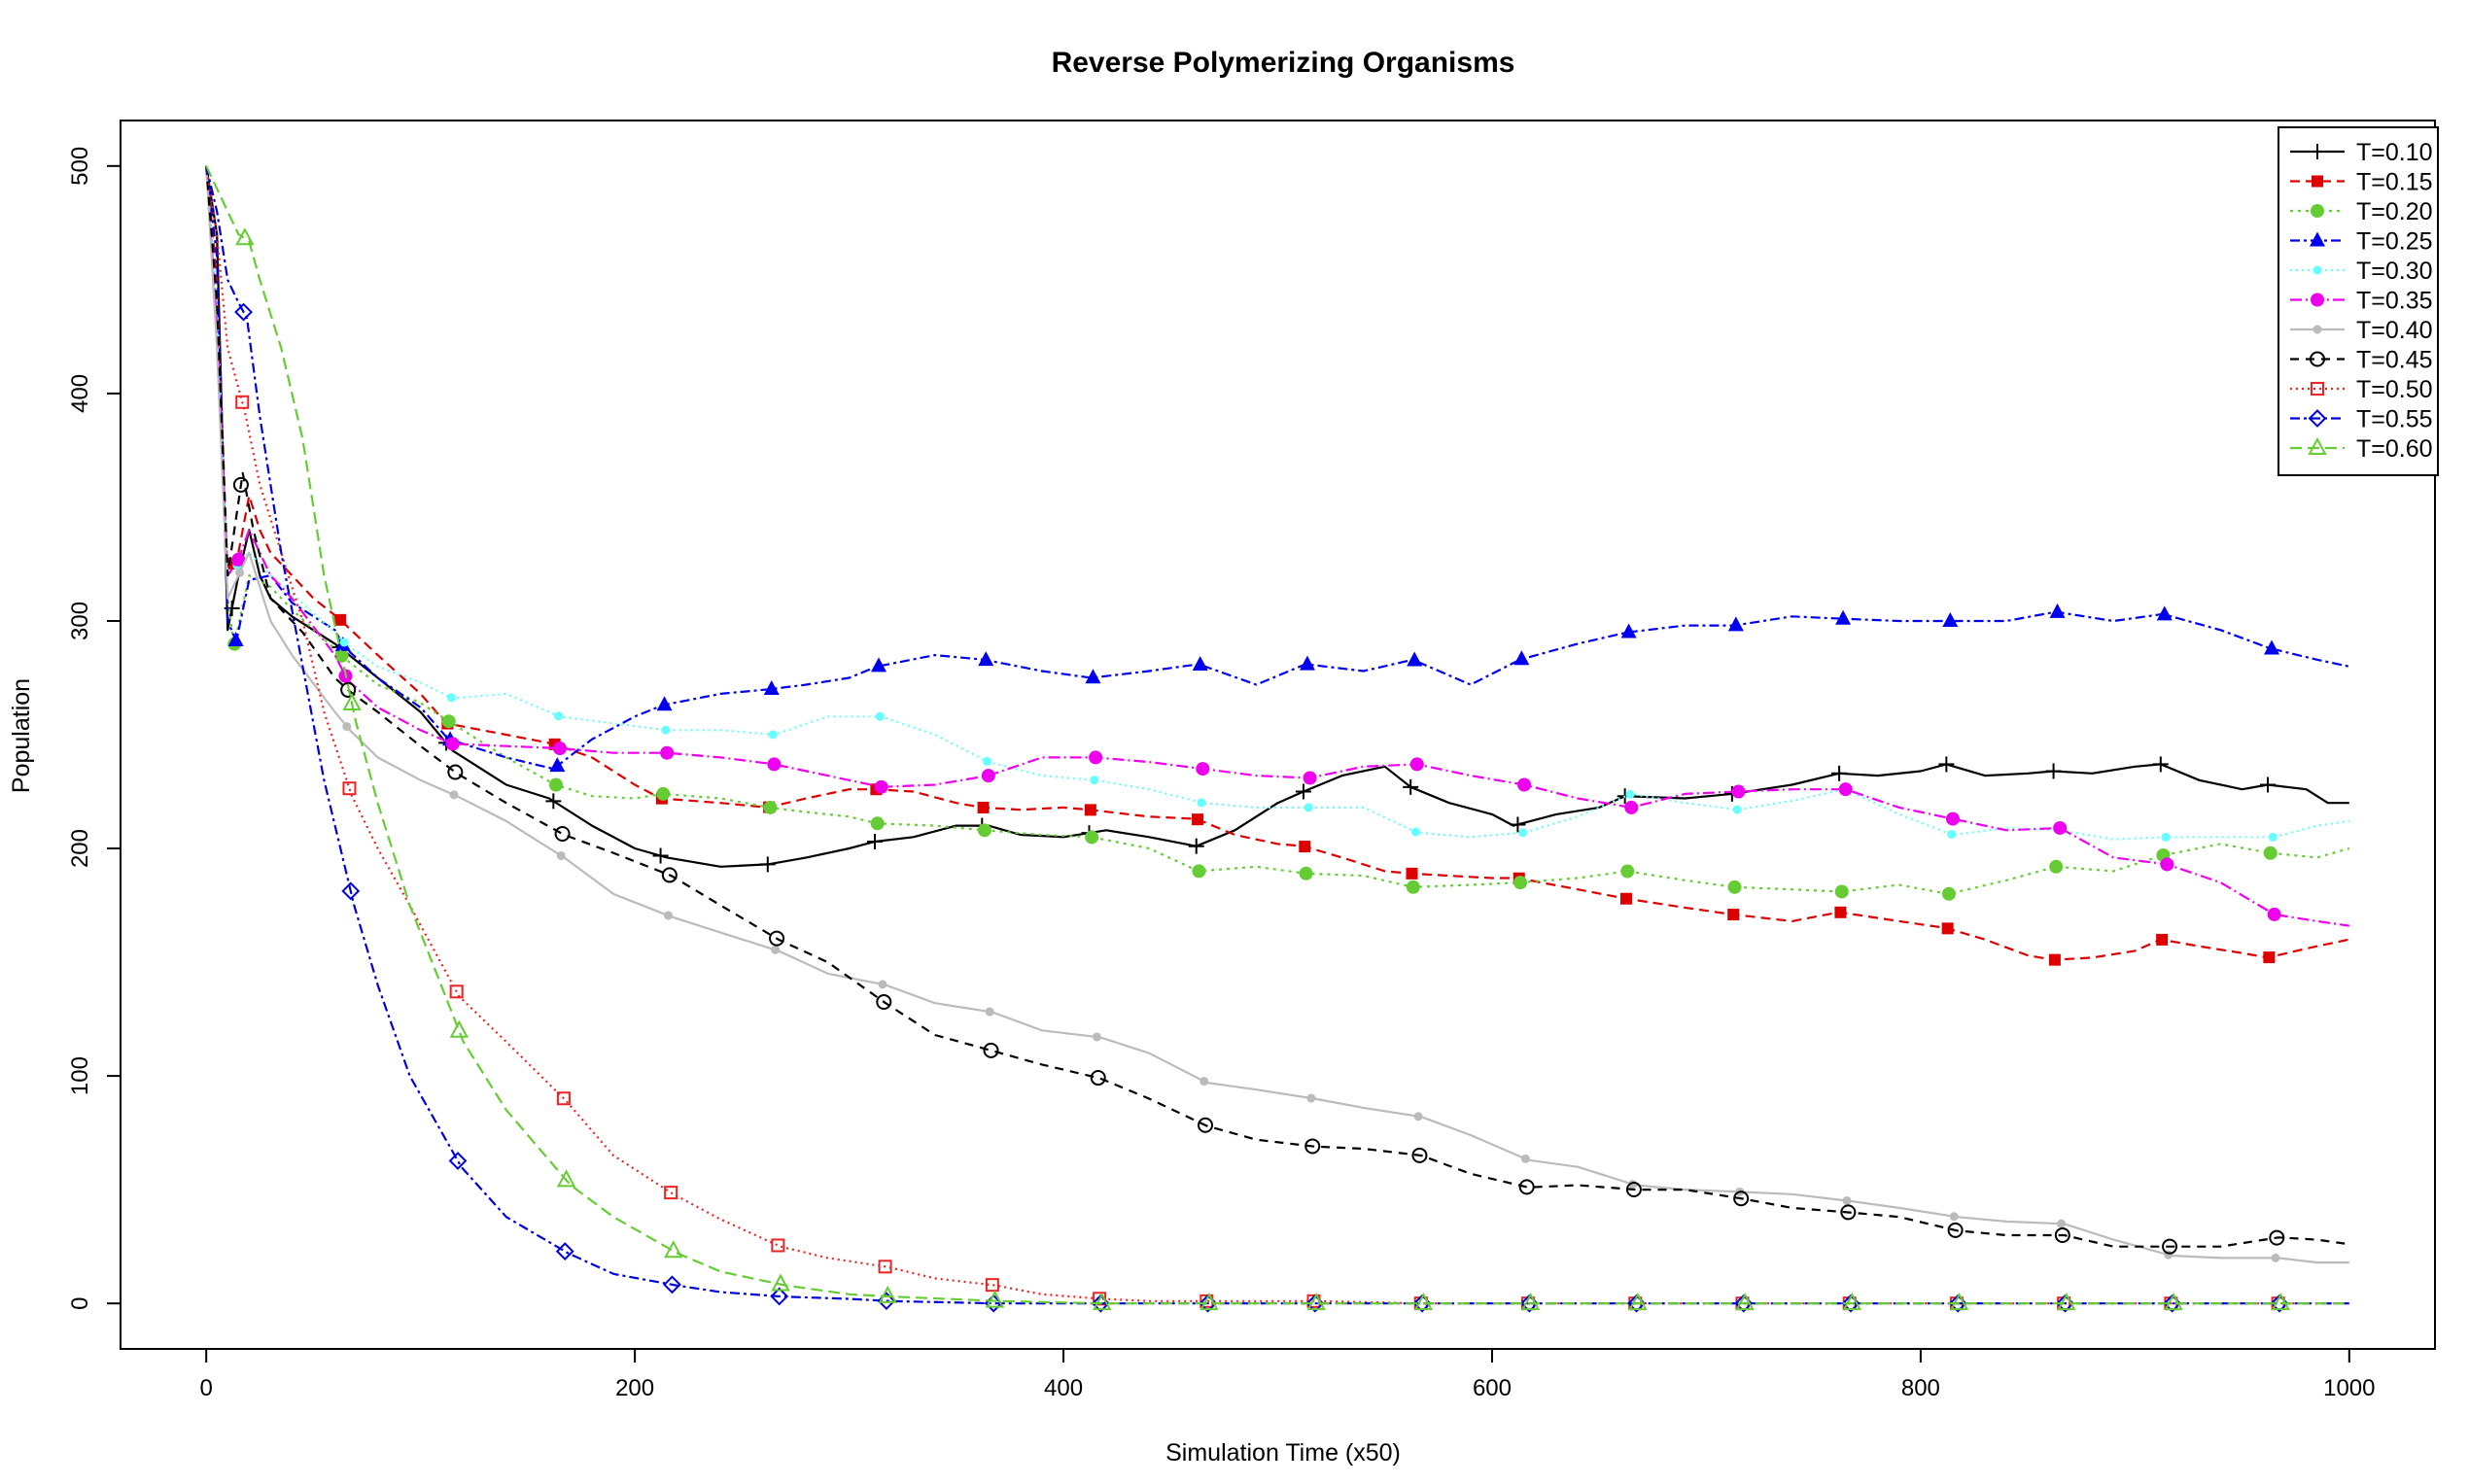 This screenshot has height=1484, width=2469. Describe the element at coordinates (206, 1388) in the screenshot. I see `x-tick-label: 0` at that location.